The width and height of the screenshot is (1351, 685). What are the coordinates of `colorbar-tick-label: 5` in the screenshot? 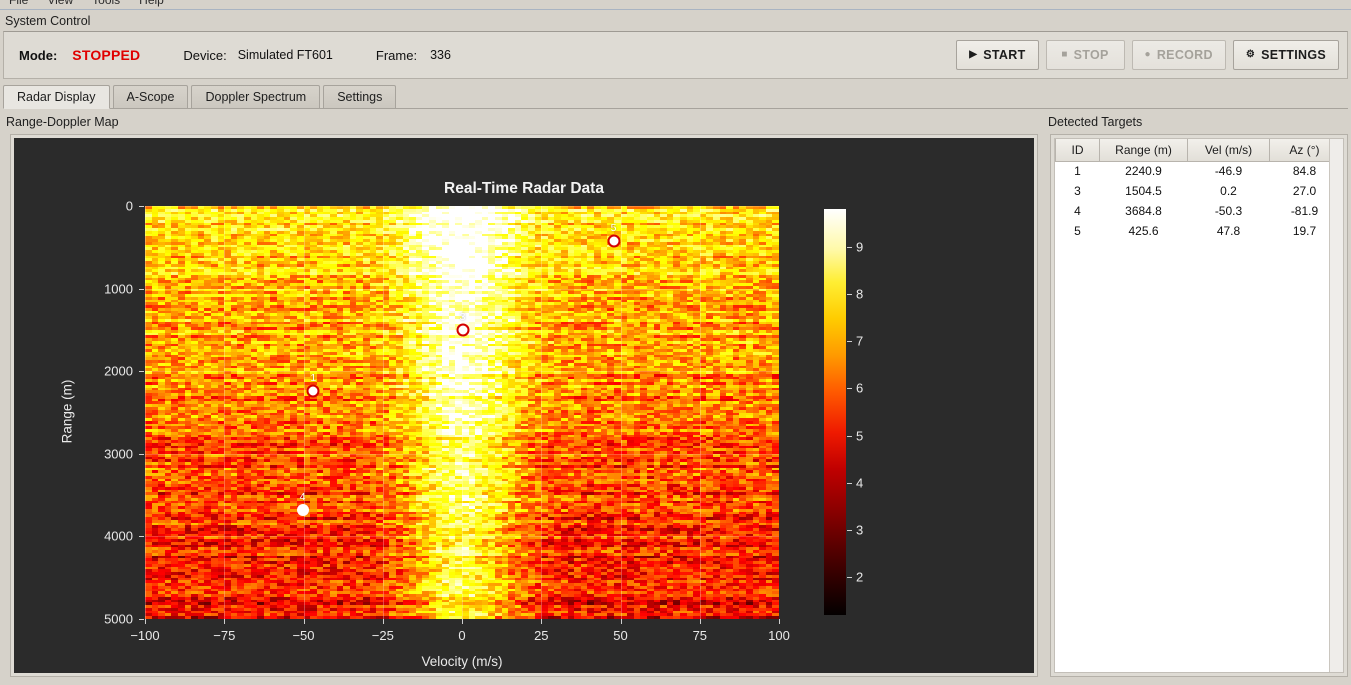 It's located at (859, 435).